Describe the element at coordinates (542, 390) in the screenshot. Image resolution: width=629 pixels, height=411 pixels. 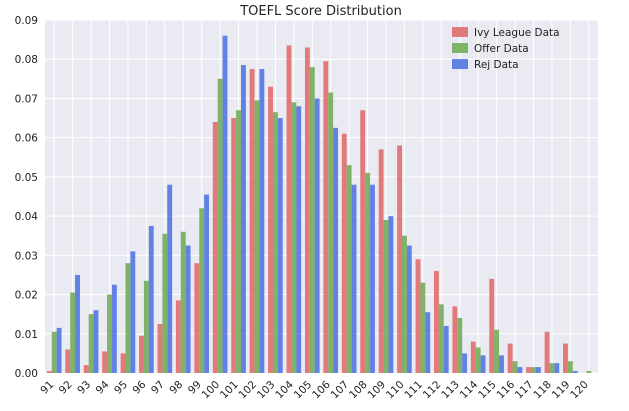
I see `x-tick-label: 118` at that location.